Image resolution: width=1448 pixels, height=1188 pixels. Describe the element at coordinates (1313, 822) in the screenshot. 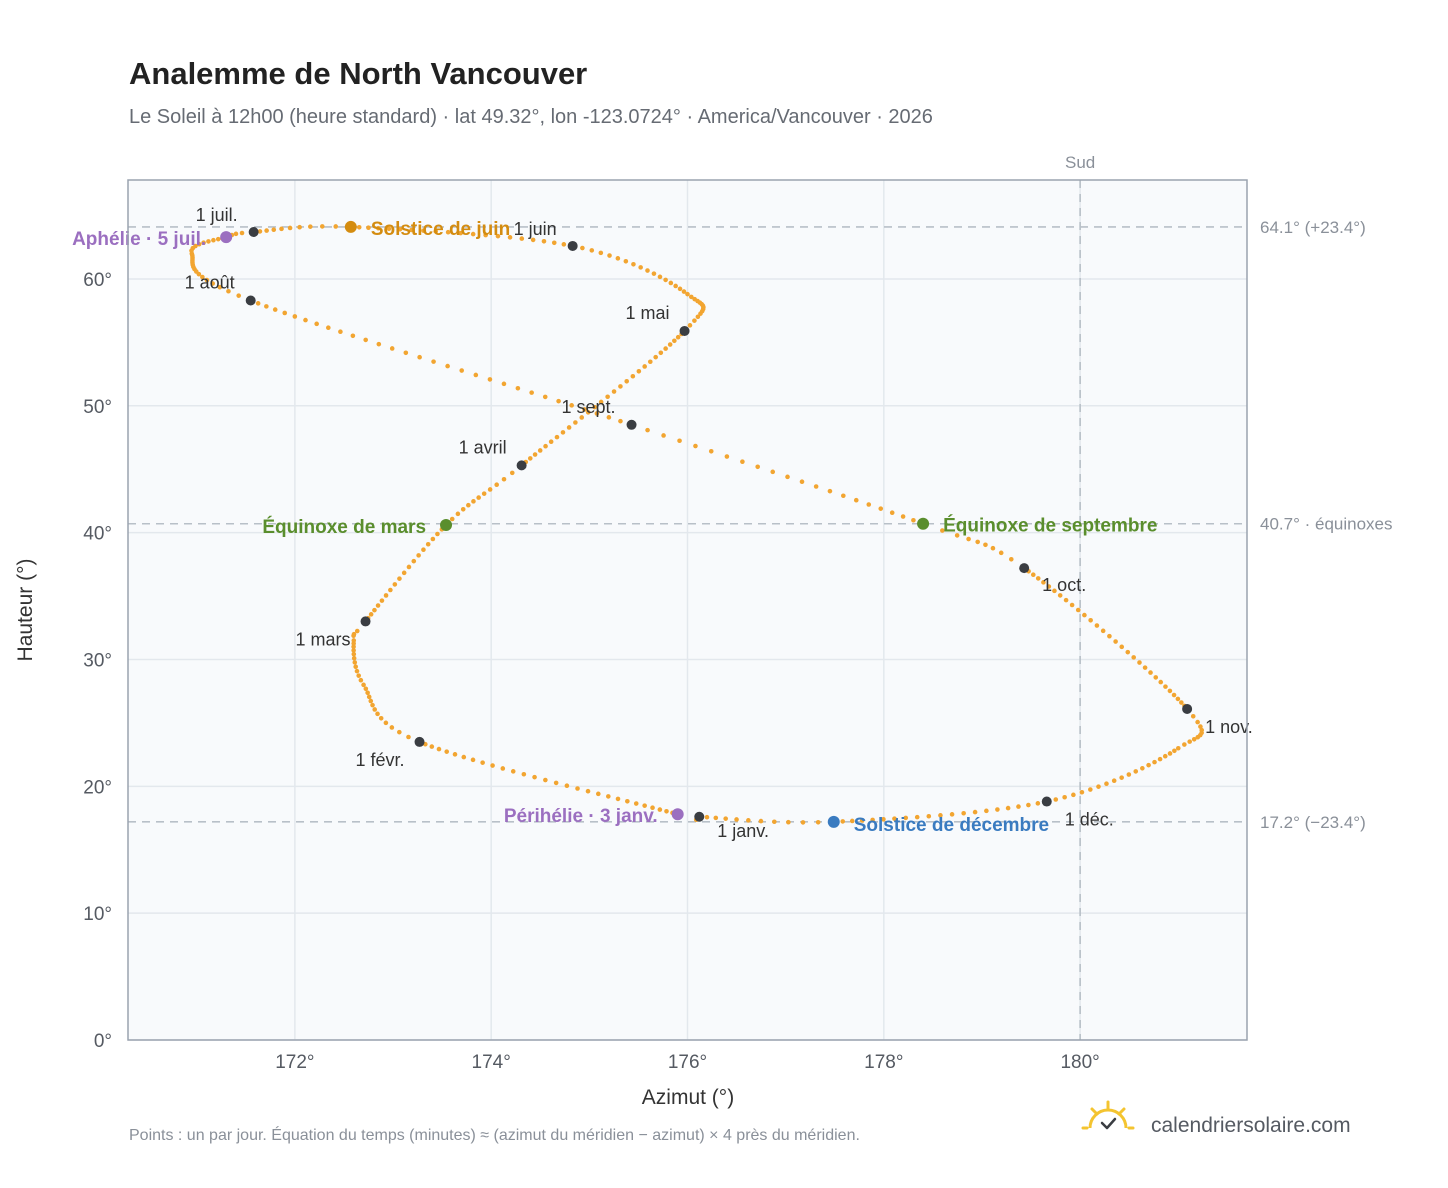

I see `reference-line-label: 17.2° (−23.4°)` at that location.